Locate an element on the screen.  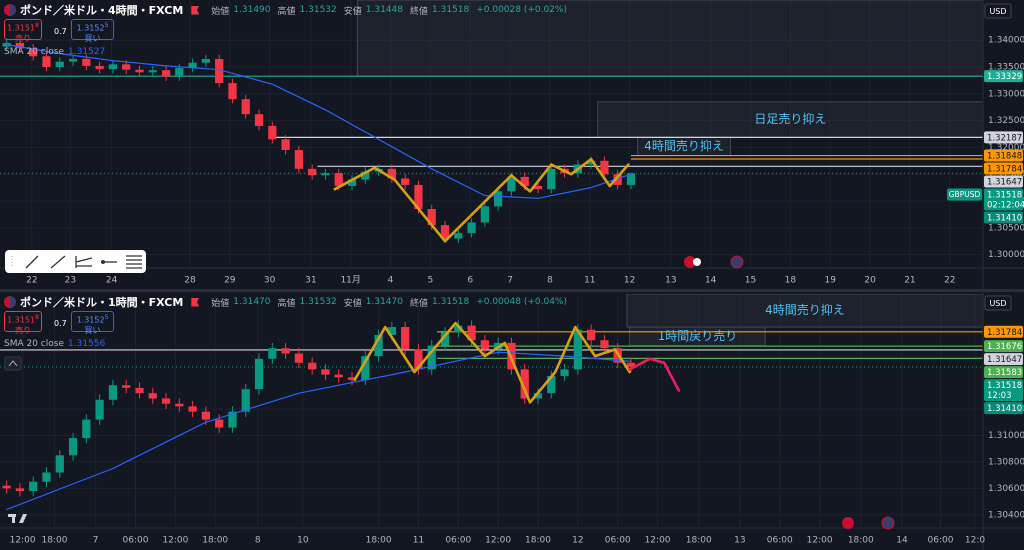
buy-price: 1.31525 is located at coordinates (92, 319).